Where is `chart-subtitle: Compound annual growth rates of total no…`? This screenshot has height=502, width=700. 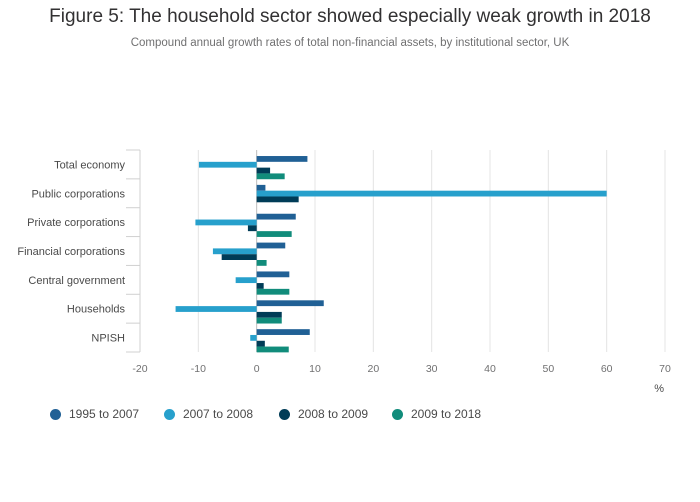 chart-subtitle: Compound annual growth rates of total no… is located at coordinates (350, 43).